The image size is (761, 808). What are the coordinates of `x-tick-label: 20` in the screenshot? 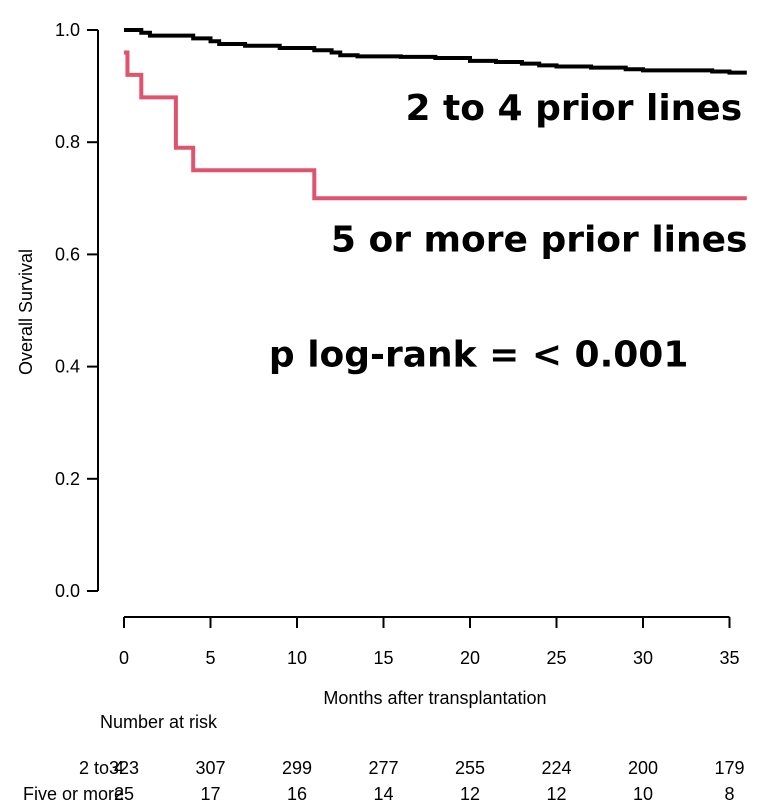 It's located at (470, 658).